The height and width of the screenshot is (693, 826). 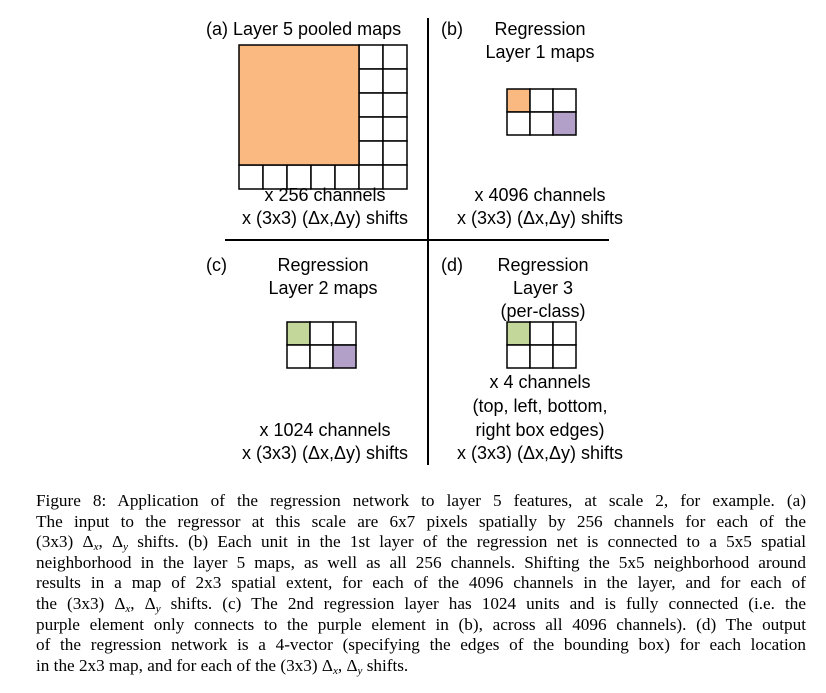 What do you see at coordinates (540, 195) in the screenshot?
I see `panel-b-channels: x 4096 channels` at bounding box center [540, 195].